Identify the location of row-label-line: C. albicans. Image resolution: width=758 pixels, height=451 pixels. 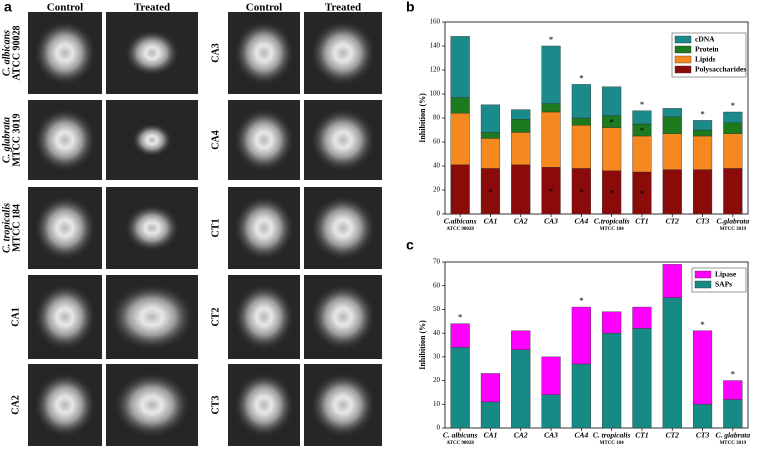
(6, 53).